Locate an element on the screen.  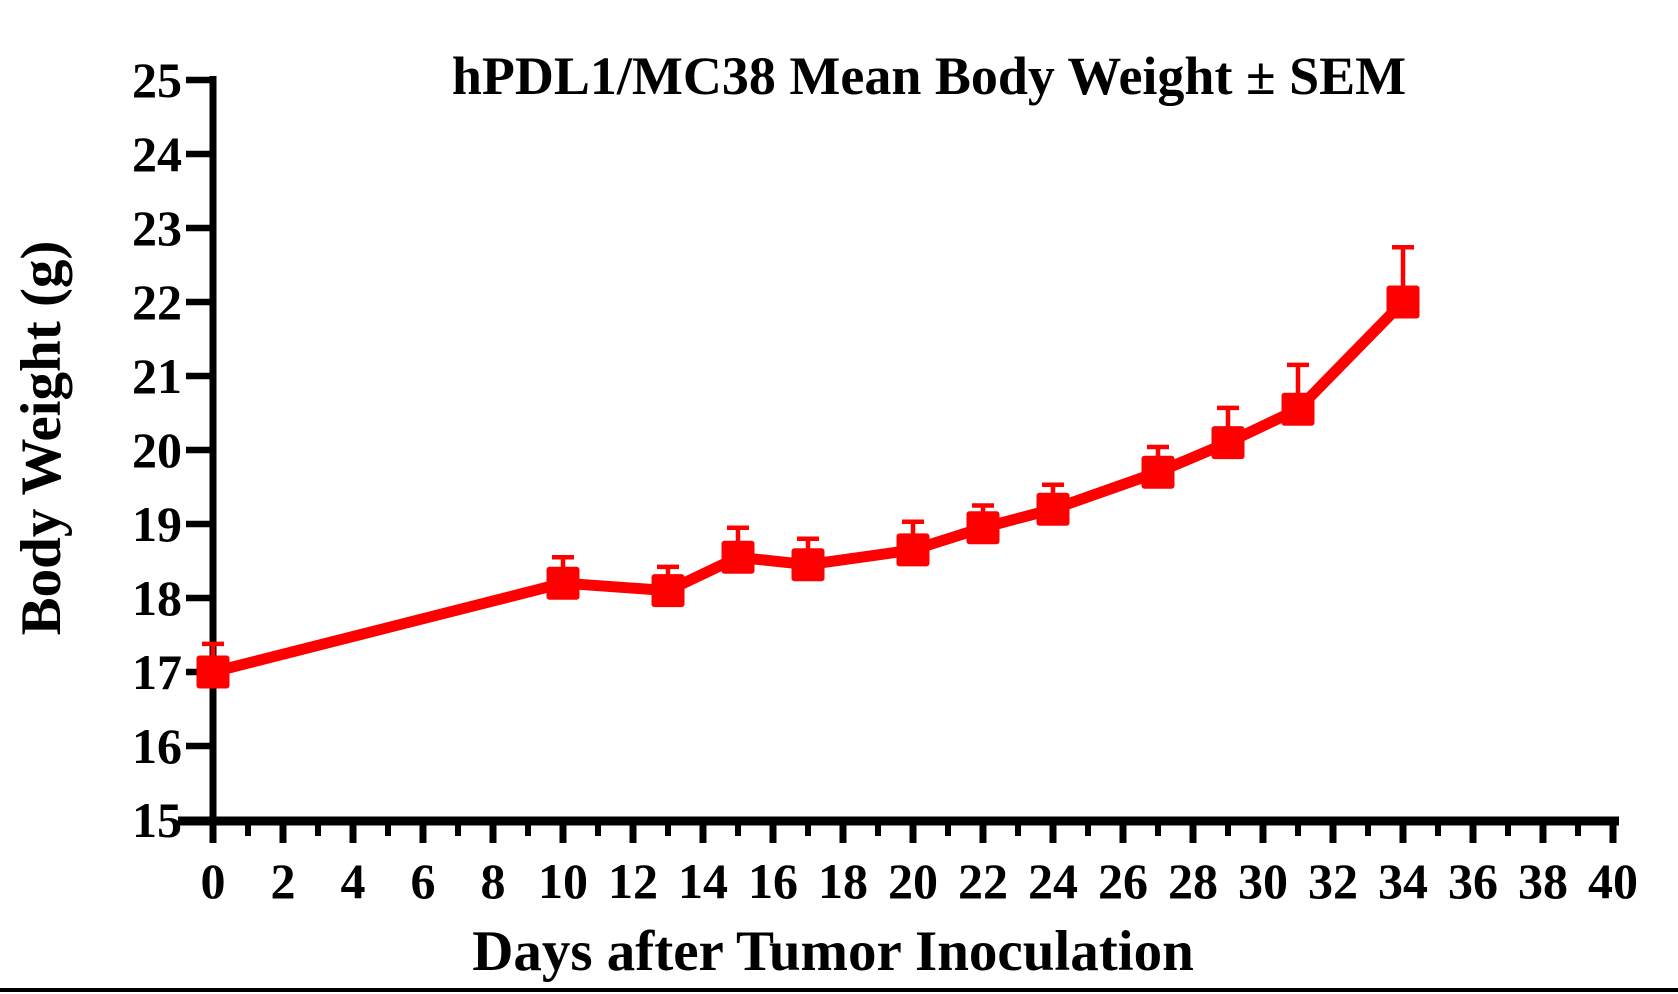
x-tick-label: 38 is located at coordinates (1543, 881).